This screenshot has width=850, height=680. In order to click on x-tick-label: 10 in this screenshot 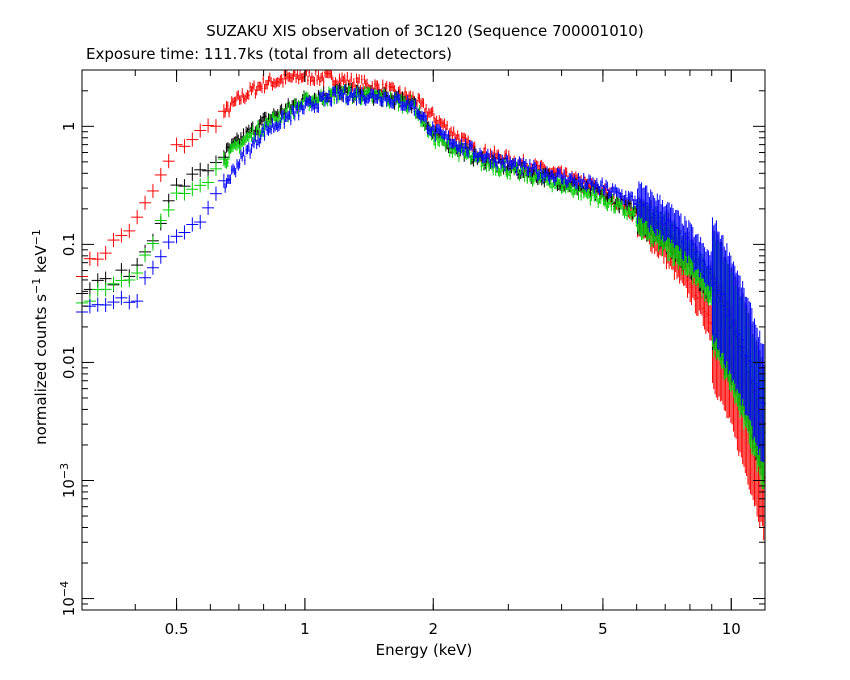, I will do `click(731, 629)`.